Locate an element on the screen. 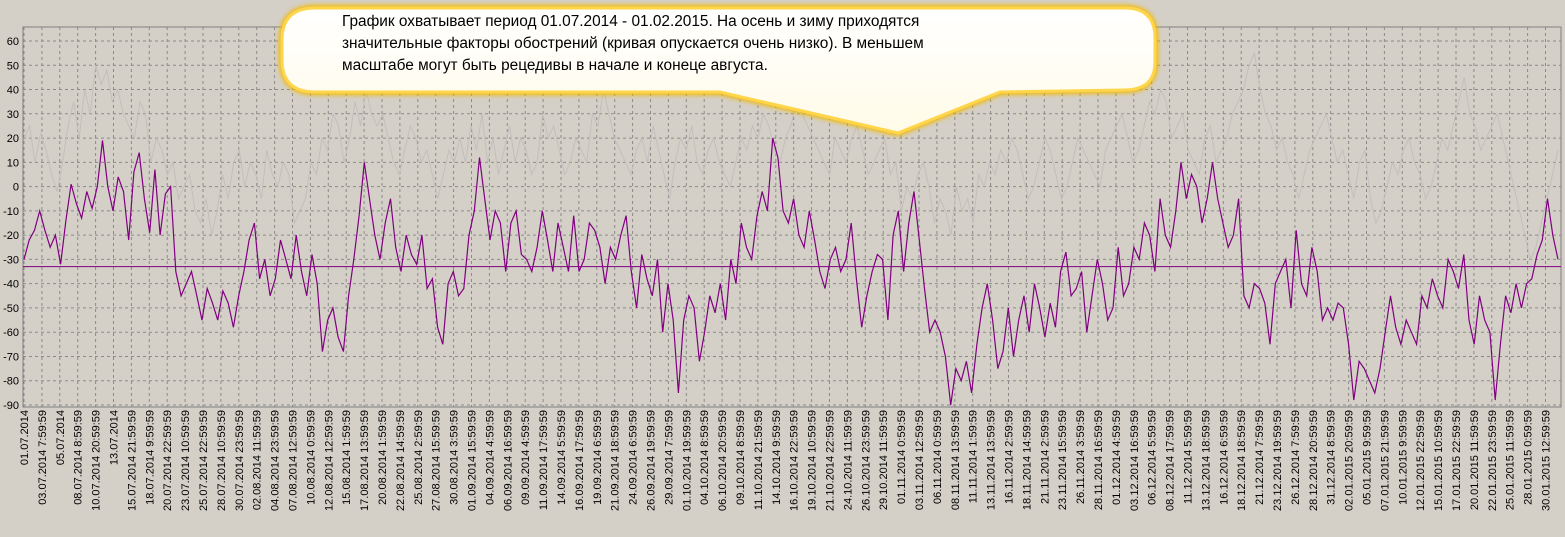 Image resolution: width=1565 pixels, height=537 pixels. x-tick-label: 19.10.2014 10:59:59 is located at coordinates (813, 460).